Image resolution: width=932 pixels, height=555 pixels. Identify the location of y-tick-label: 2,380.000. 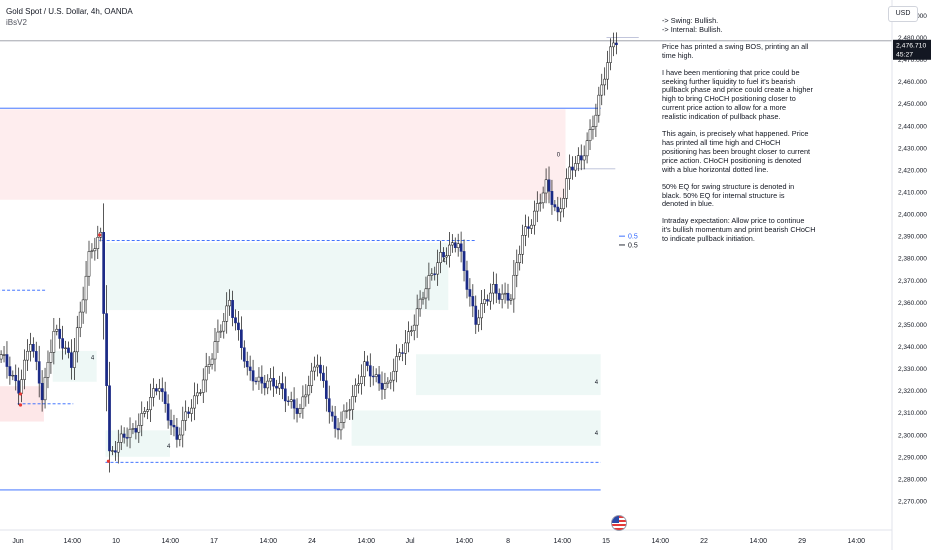
(912, 259).